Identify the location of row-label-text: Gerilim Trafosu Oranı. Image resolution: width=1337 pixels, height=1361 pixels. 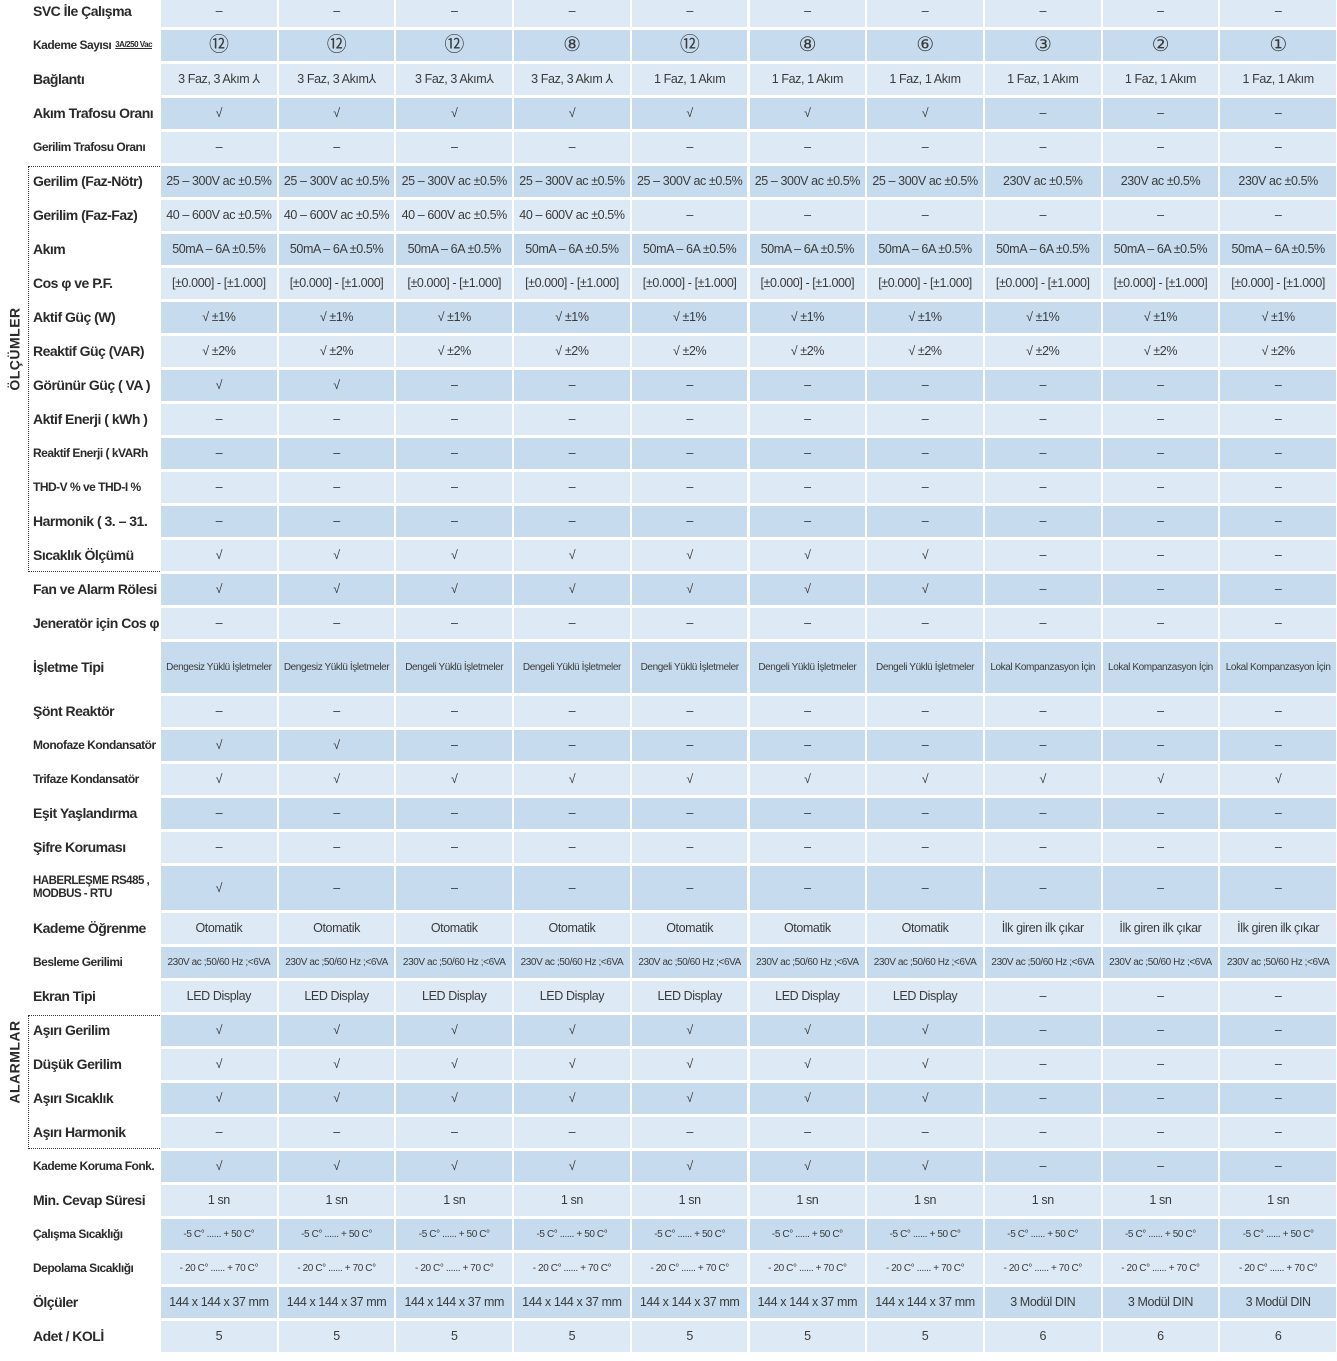
(89, 146).